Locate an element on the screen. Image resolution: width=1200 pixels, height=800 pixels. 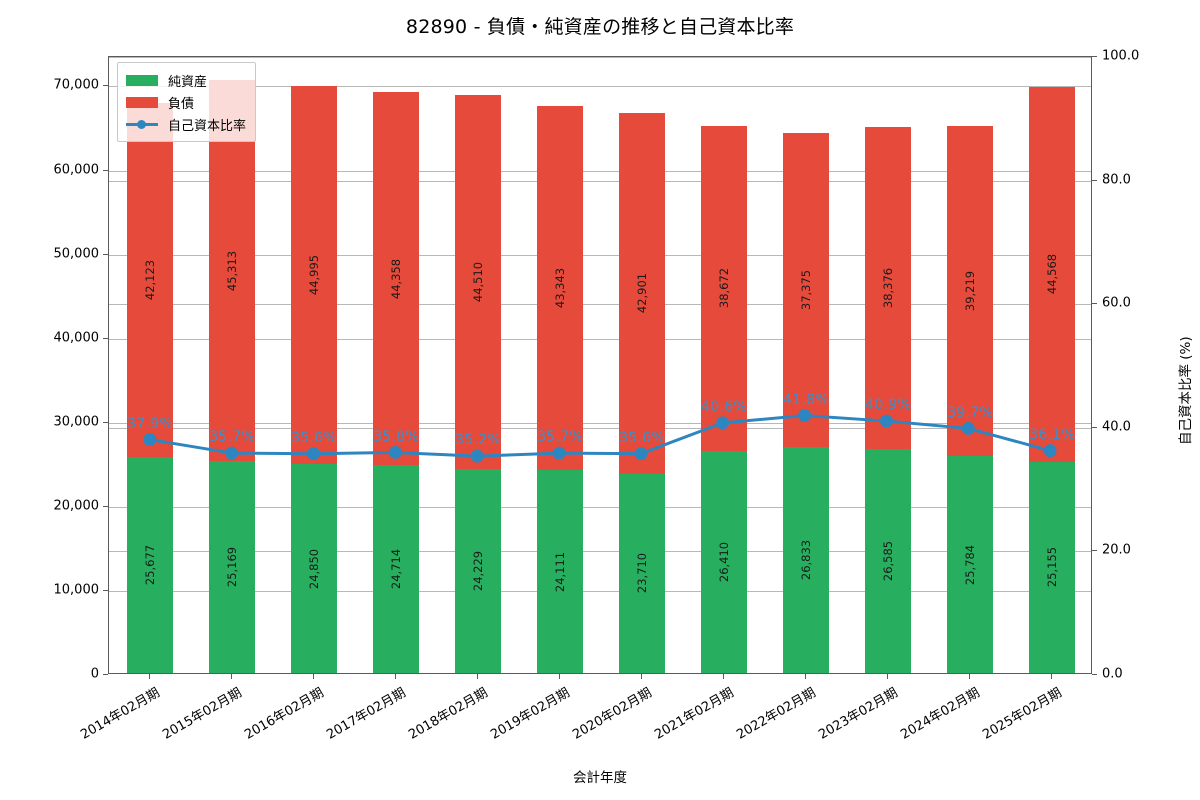
bar-value-label: 43,343 is located at coordinates (559, 288).